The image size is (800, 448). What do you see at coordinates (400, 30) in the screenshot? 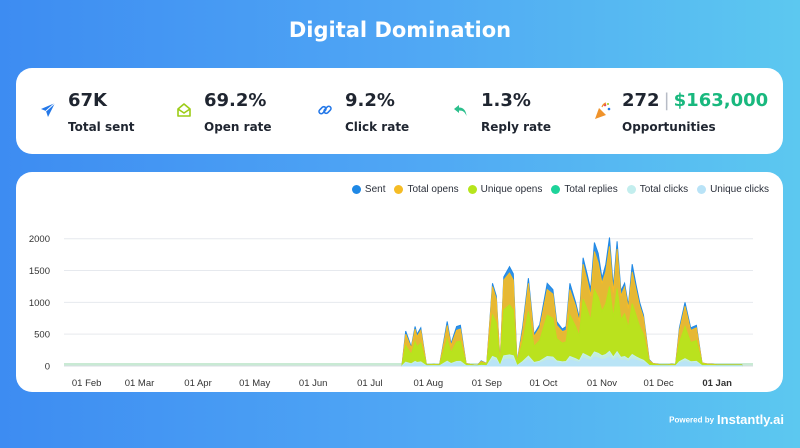
I see `campaign-title: Digital Domination` at bounding box center [400, 30].